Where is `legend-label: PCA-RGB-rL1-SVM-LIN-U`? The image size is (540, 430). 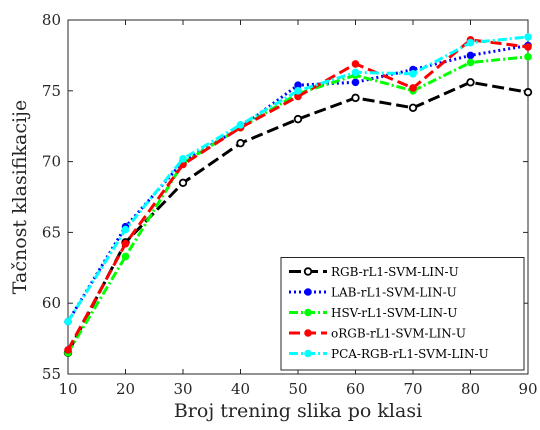
legend-label: PCA-RGB-rL1-SVM-LIN-U is located at coordinates (410, 354).